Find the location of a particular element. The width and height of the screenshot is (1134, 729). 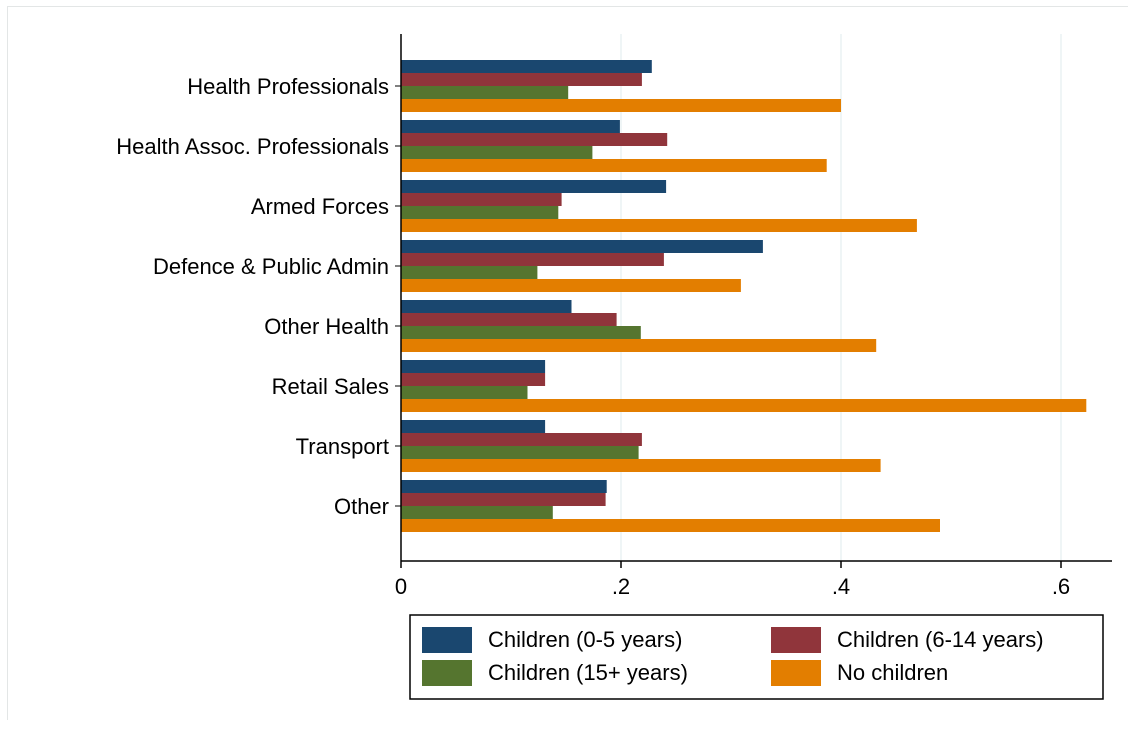

x-tick-label: 0 is located at coordinates (401, 586).